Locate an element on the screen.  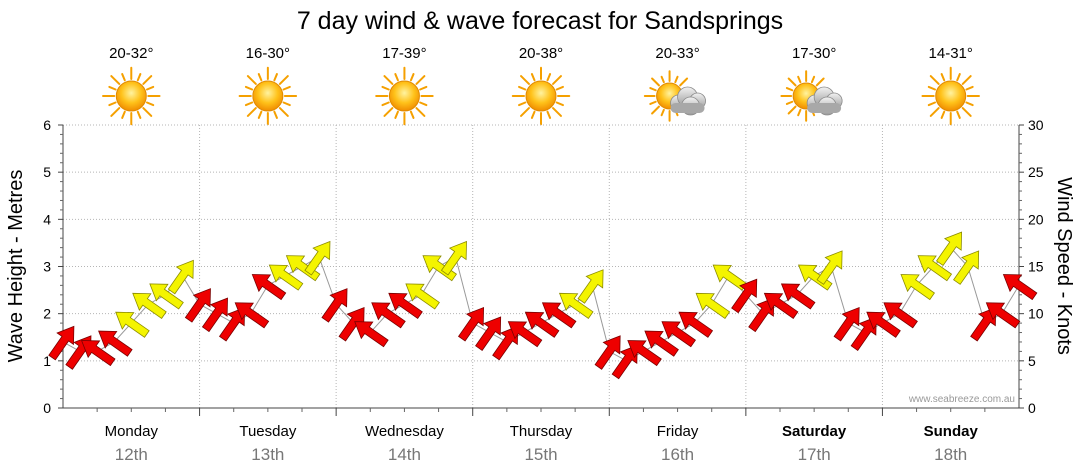
y-tick-label-left: 1 is located at coordinates (47, 361).